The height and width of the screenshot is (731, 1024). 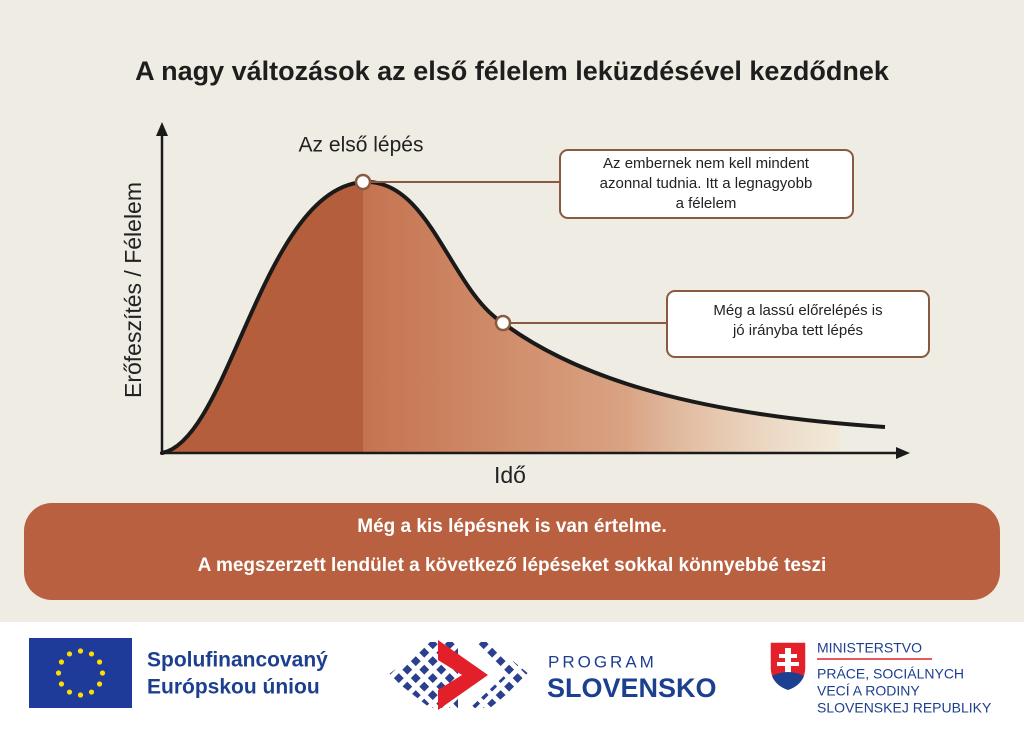 I want to click on callout-text: Az embernek nem kell mindent, so click(x=706, y=163).